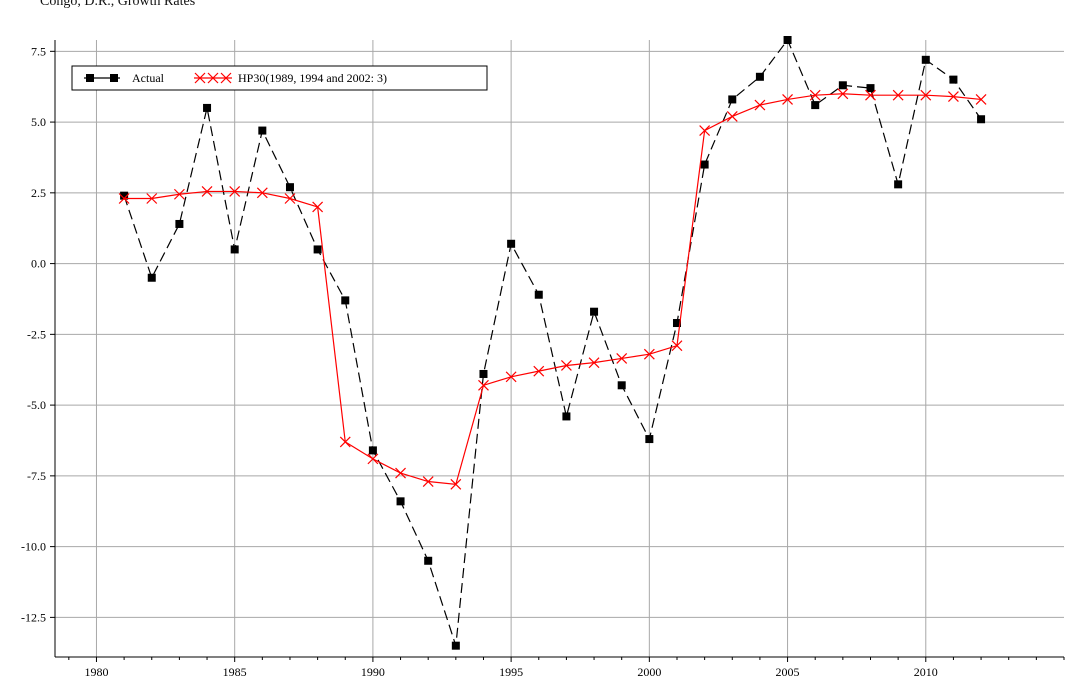  Describe the element at coordinates (38, 193) in the screenshot. I see `y-tick-label: 2.5` at that location.